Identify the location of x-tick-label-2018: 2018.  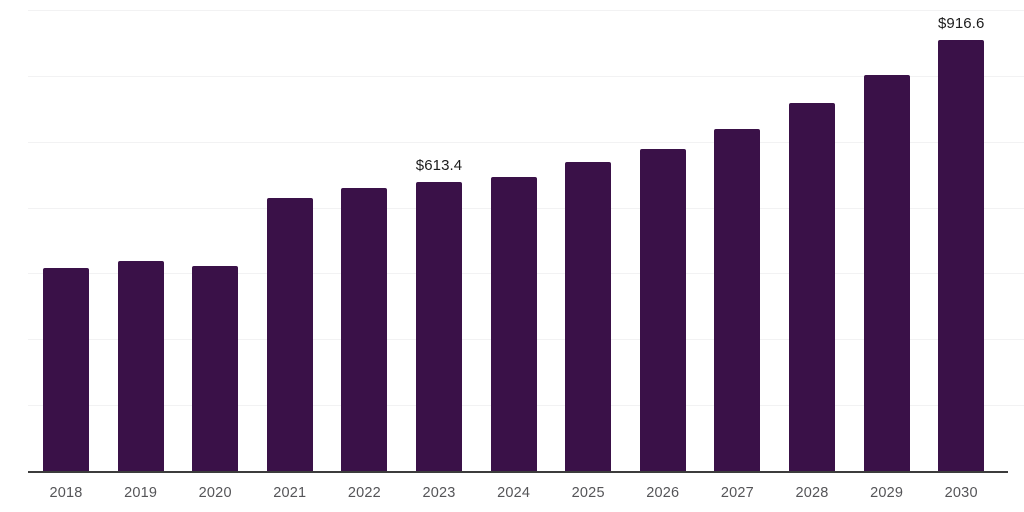
(66, 493).